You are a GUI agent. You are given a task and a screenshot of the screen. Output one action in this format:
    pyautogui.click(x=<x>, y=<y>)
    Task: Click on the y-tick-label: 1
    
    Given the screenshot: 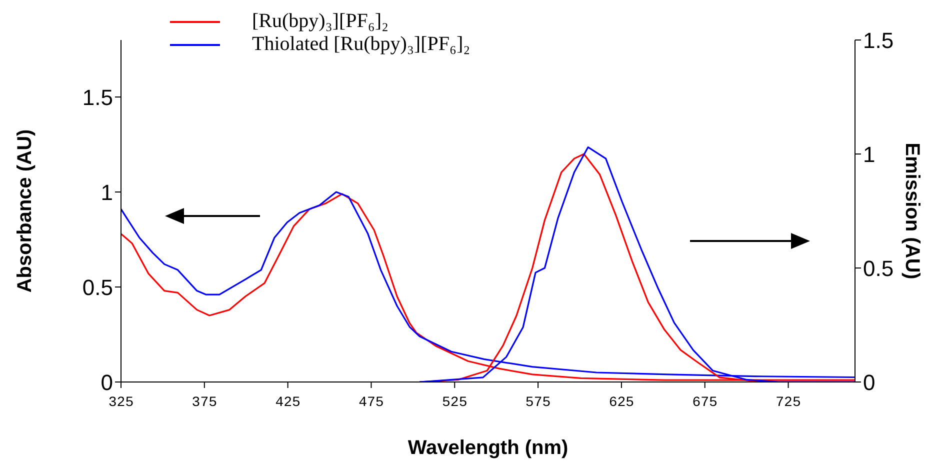 What is the action you would take?
    pyautogui.click(x=106, y=192)
    